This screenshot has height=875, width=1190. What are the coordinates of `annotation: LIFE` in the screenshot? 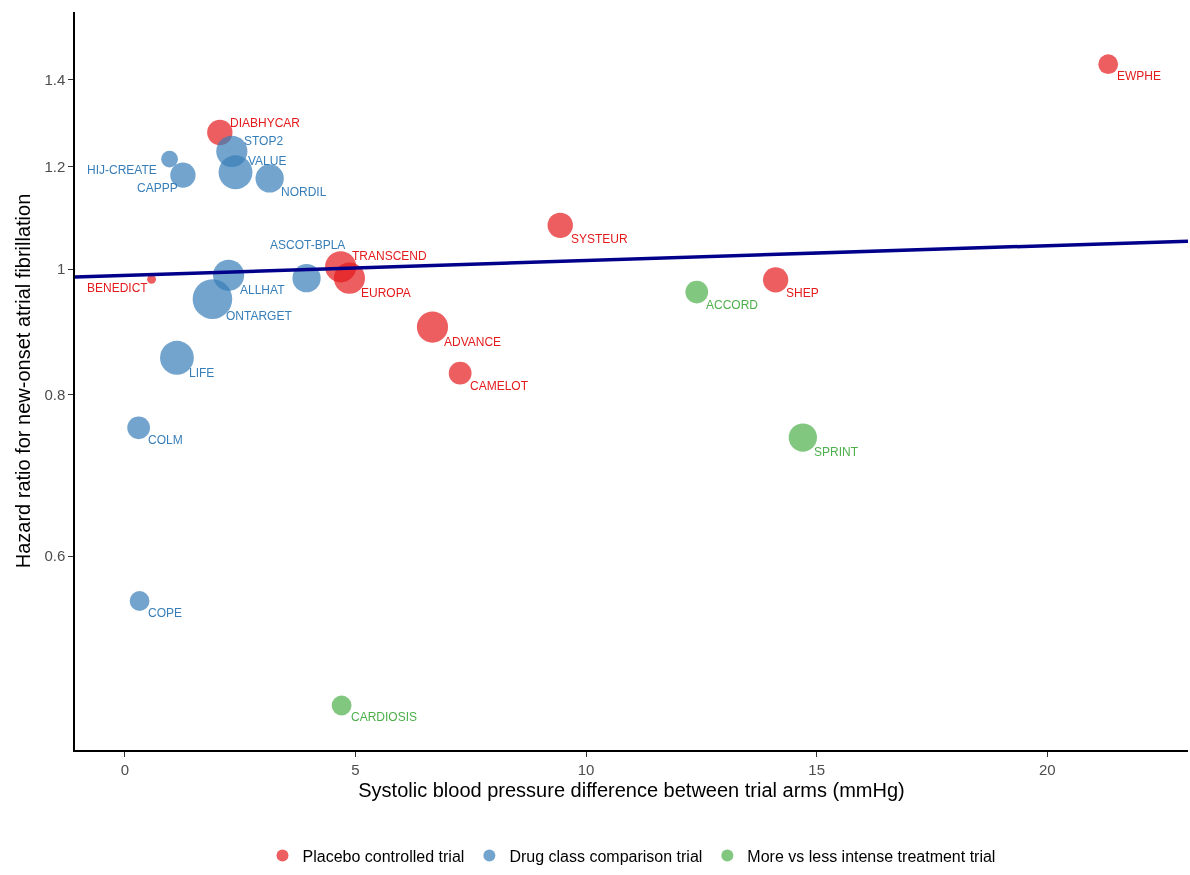 It's located at (202, 373).